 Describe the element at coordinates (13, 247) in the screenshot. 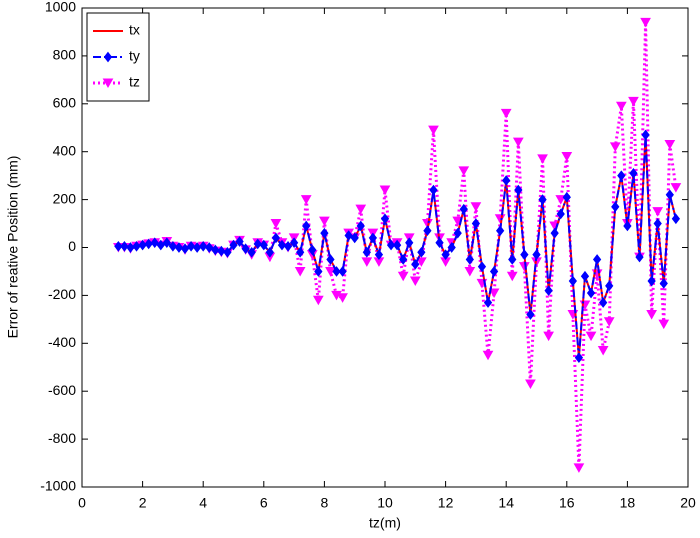

I see `y-axis-label: Error of reative Position (mm)` at that location.